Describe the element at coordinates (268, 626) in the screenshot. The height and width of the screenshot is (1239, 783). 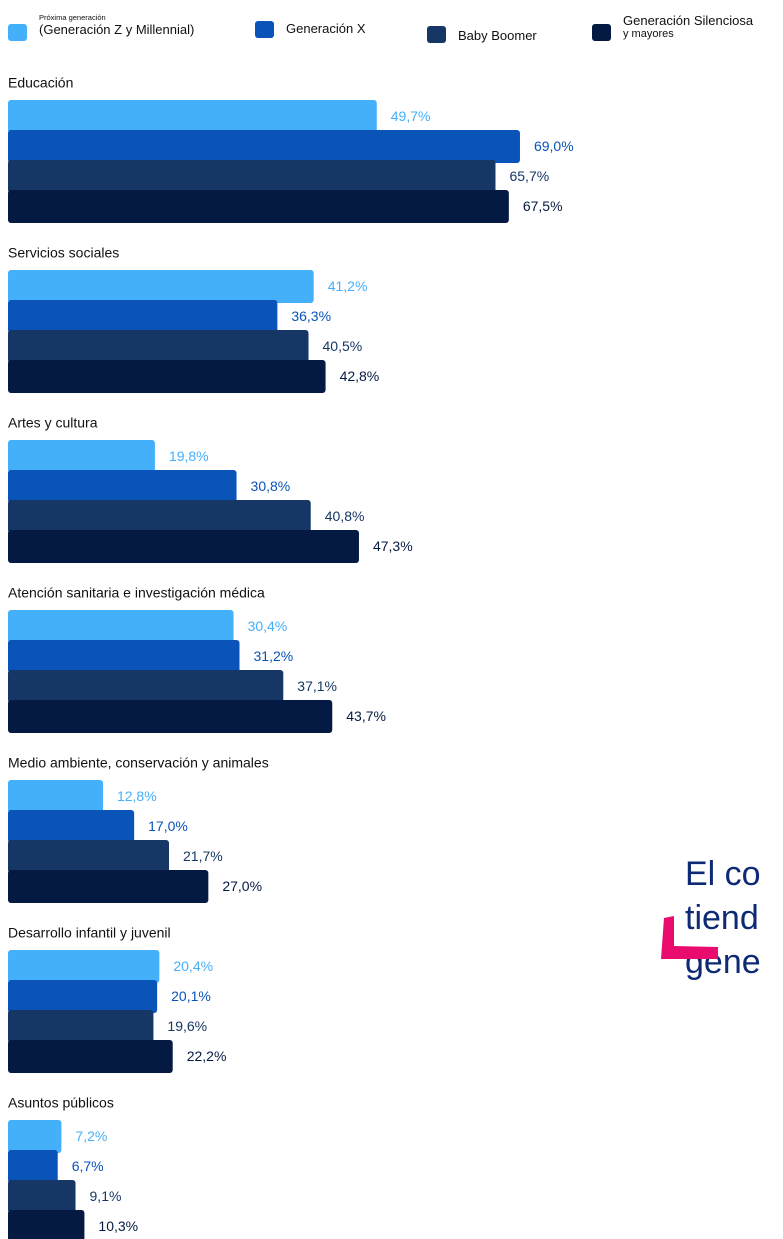
I see `data-label-1: 30,4%` at that location.